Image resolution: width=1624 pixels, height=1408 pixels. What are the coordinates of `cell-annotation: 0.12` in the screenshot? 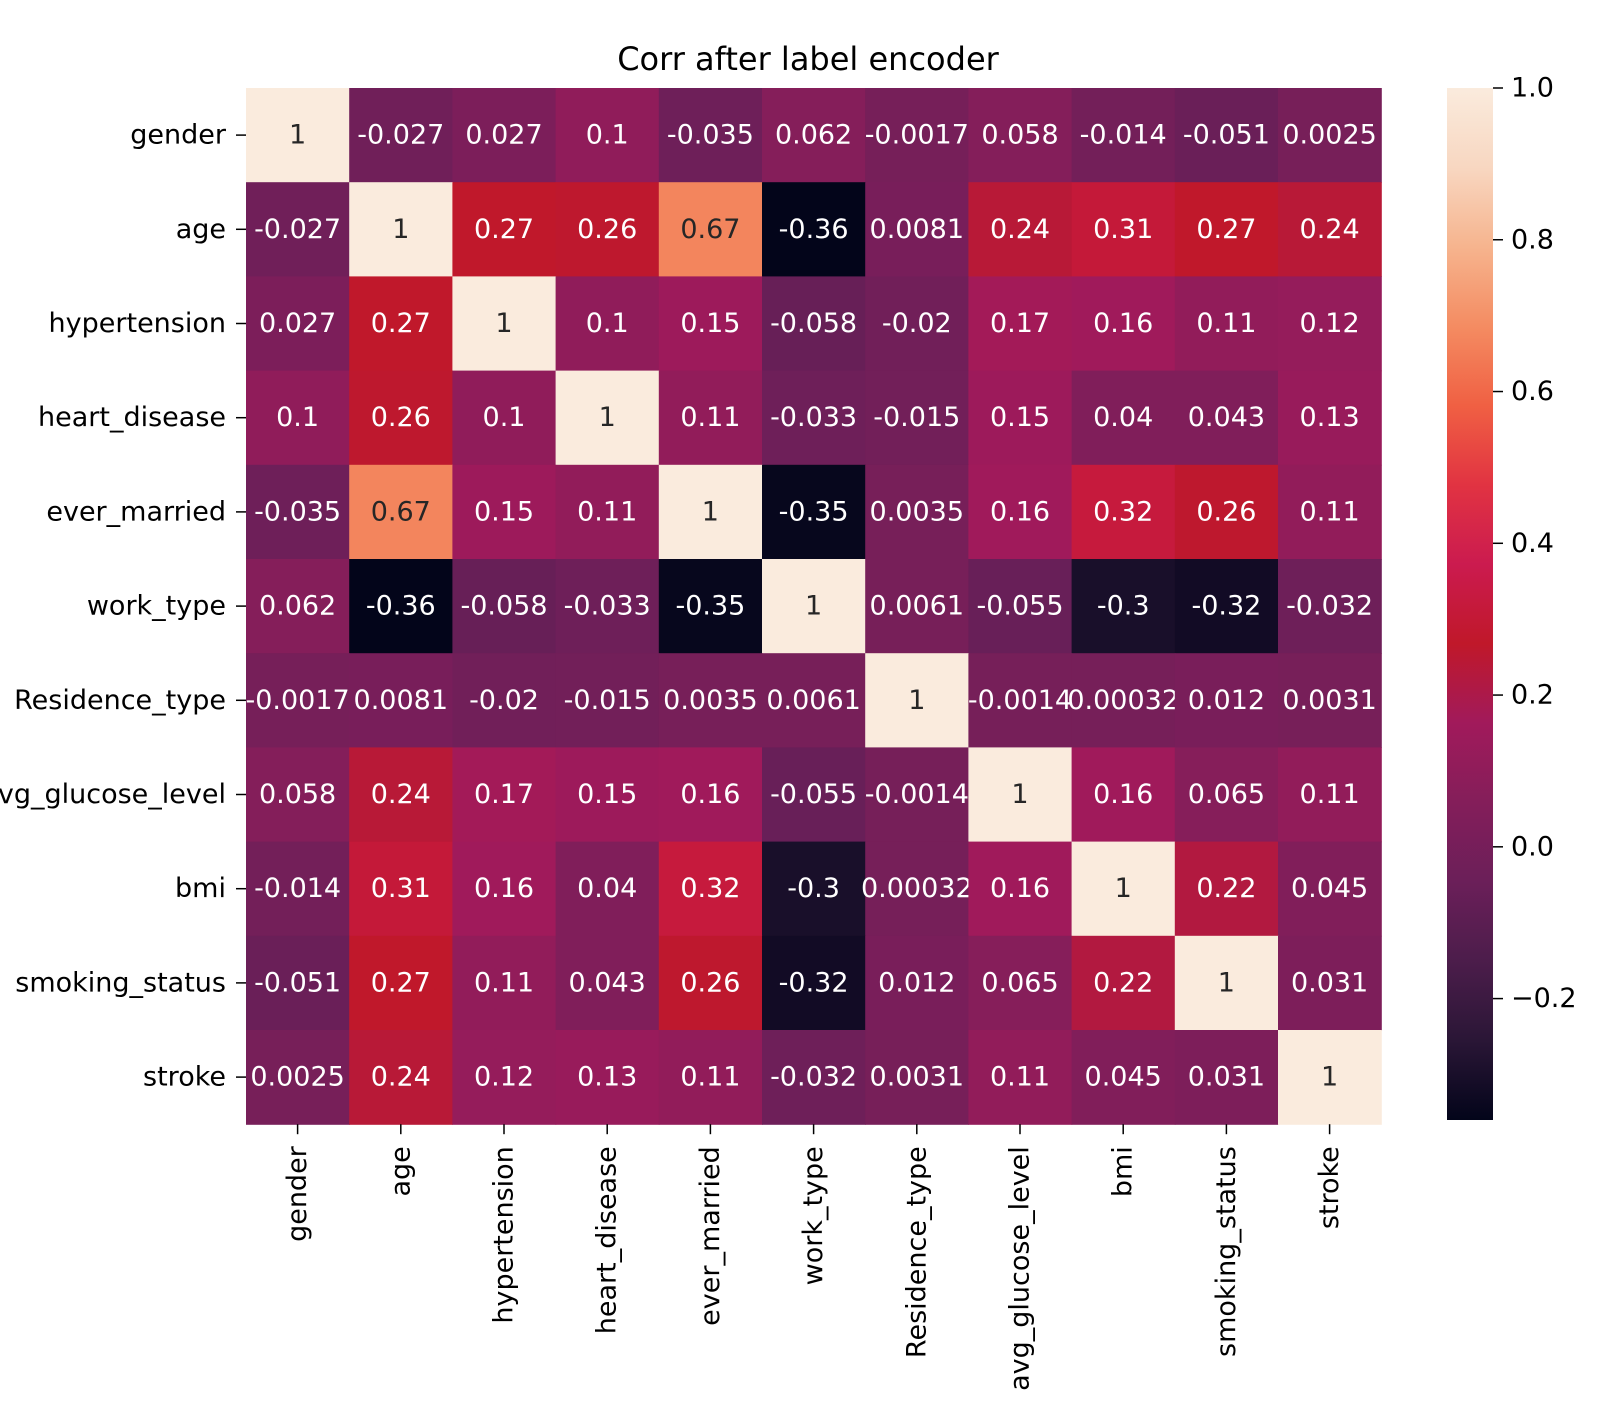 It's located at (504, 1077).